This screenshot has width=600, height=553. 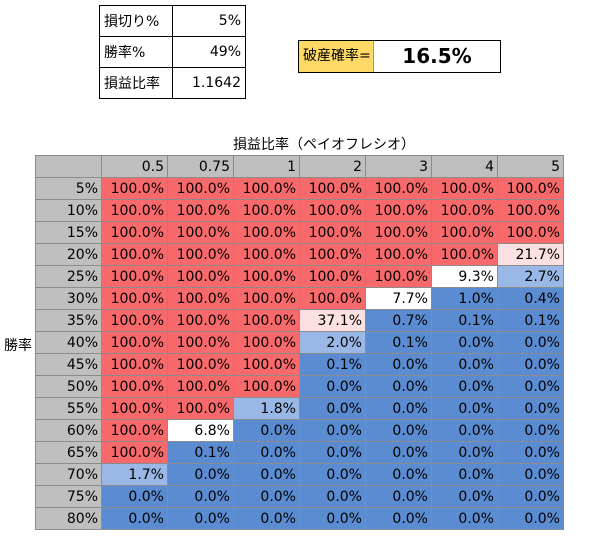 I want to click on matrix-column-header: 4, so click(x=464, y=166).